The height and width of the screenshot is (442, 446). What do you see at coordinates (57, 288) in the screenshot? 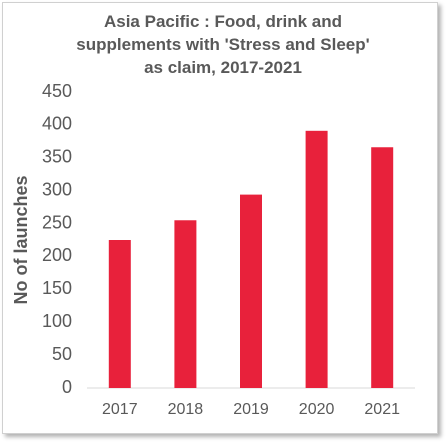
I see `y-tick-label: 150` at bounding box center [57, 288].